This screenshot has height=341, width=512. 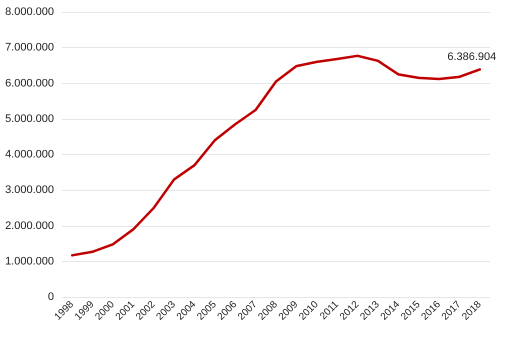 I want to click on y-tick-label: 5.000.000, so click(x=29, y=118).